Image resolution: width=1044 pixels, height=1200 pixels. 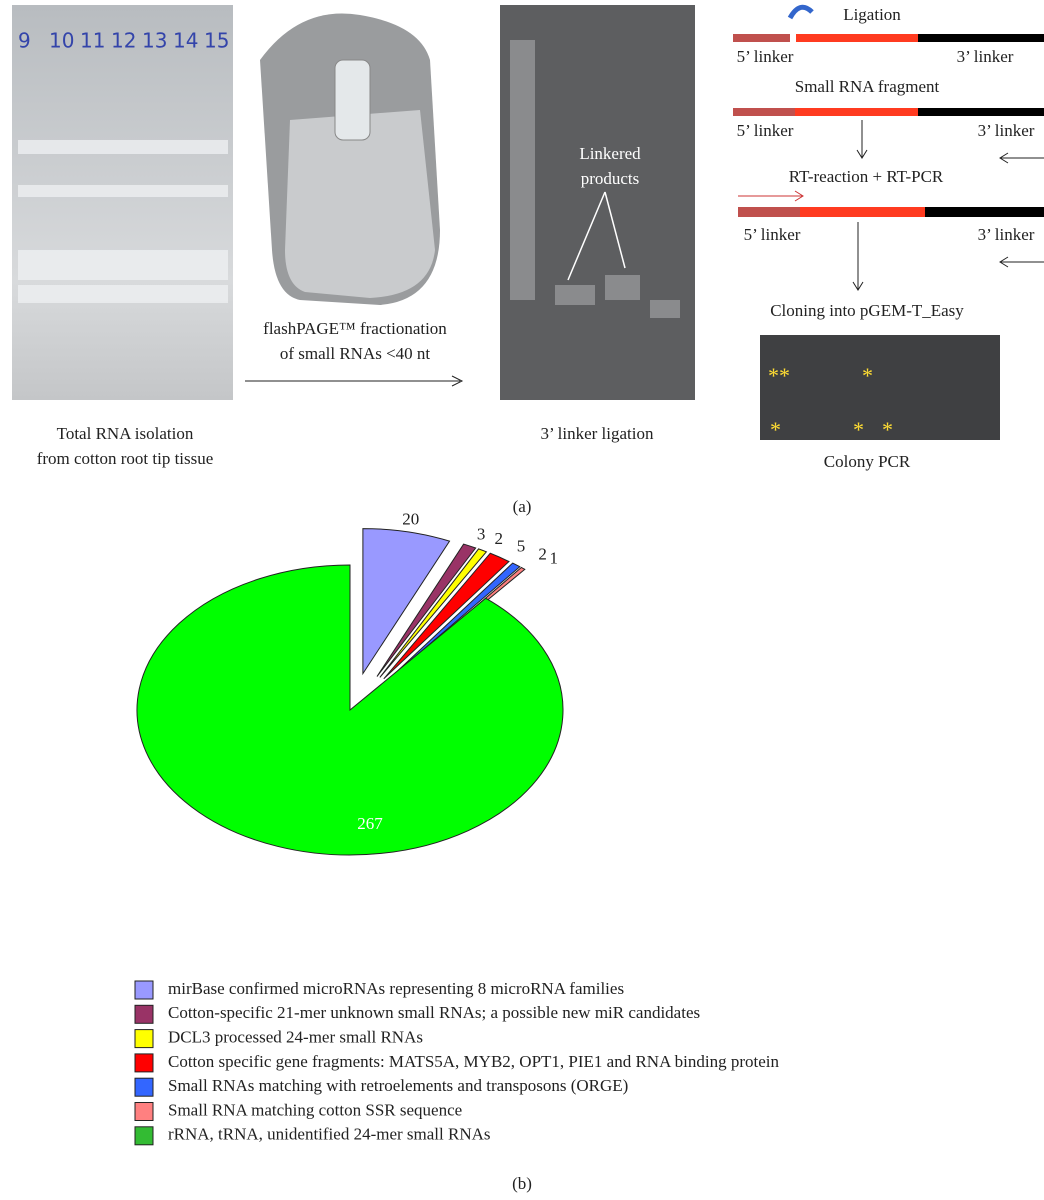 I want to click on legend-label: DCL3 processed 24-mer small RNAs, so click(x=295, y=1037).